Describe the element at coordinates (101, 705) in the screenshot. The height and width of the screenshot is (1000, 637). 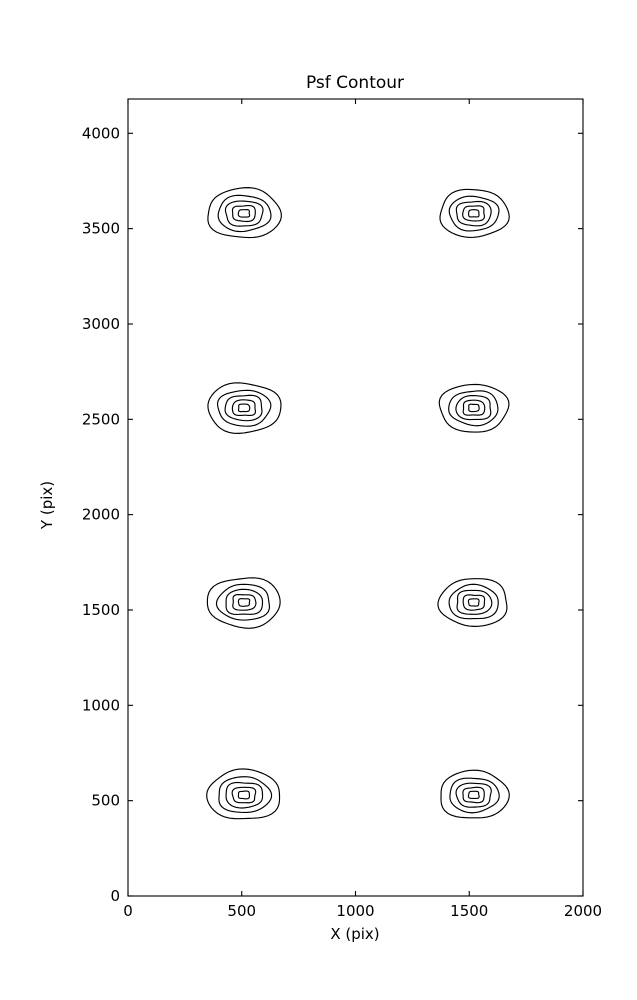
I see `y-tick-label: 1000` at that location.